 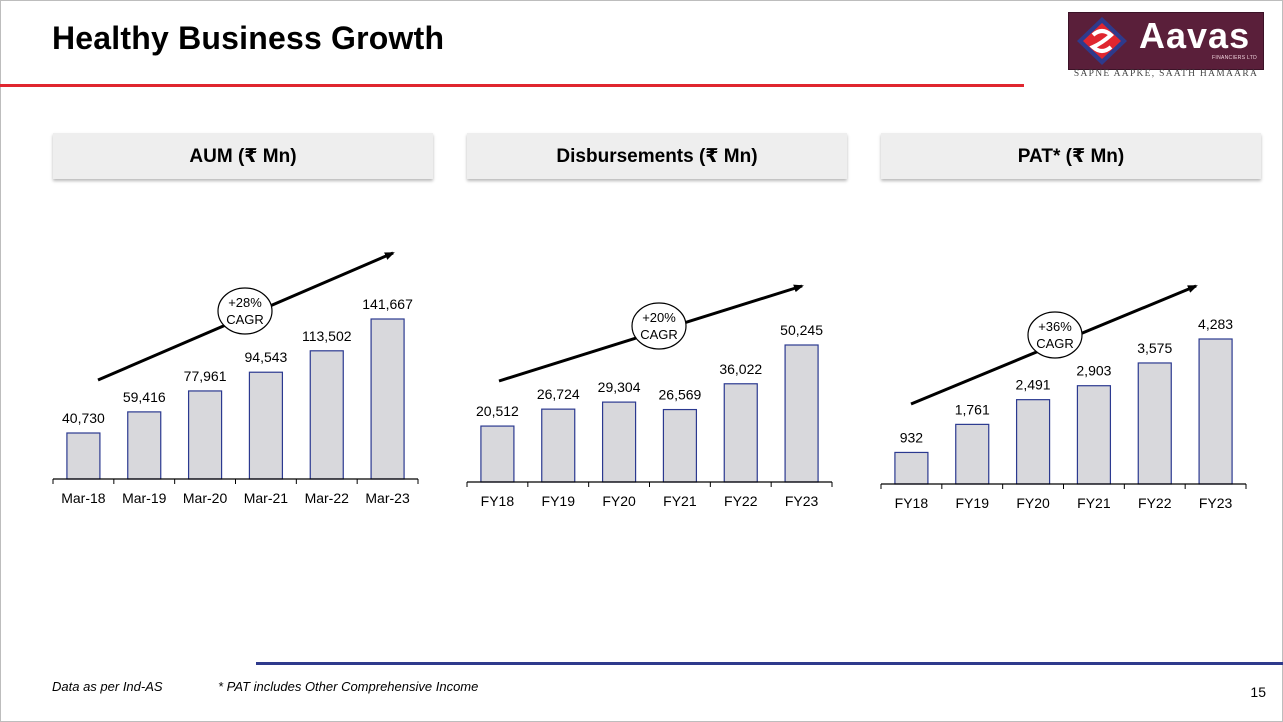 What do you see at coordinates (266, 498) in the screenshot?
I see `category-label: Mar-21` at bounding box center [266, 498].